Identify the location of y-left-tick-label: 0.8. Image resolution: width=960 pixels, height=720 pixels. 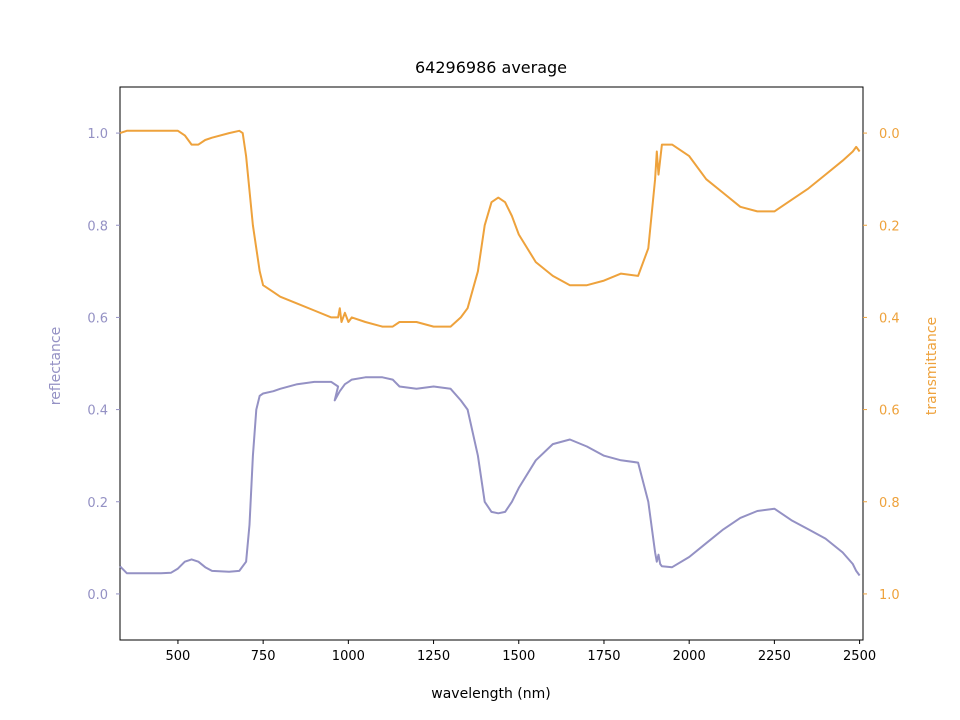
(97, 226).